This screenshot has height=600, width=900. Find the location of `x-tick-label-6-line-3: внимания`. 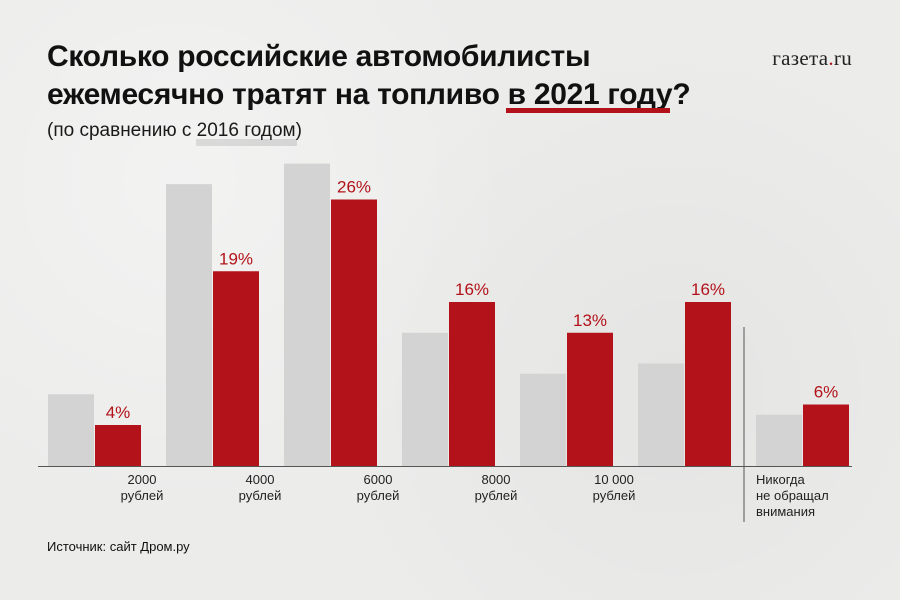

x-tick-label-6-line-3: внимания is located at coordinates (785, 511).